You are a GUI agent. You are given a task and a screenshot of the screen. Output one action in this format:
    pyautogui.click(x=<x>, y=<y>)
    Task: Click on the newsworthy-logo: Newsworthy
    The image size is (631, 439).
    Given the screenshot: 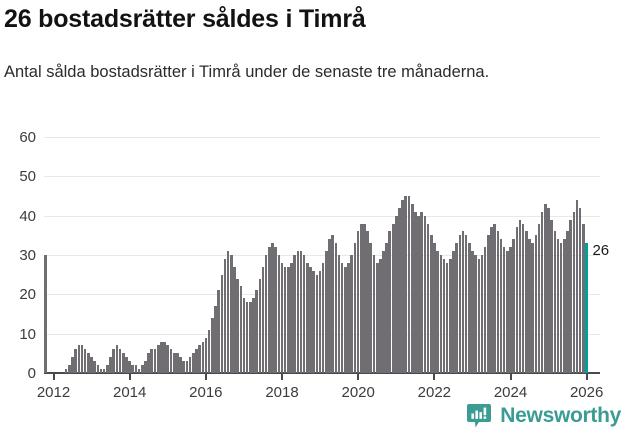 What is the action you would take?
    pyautogui.click(x=543, y=416)
    